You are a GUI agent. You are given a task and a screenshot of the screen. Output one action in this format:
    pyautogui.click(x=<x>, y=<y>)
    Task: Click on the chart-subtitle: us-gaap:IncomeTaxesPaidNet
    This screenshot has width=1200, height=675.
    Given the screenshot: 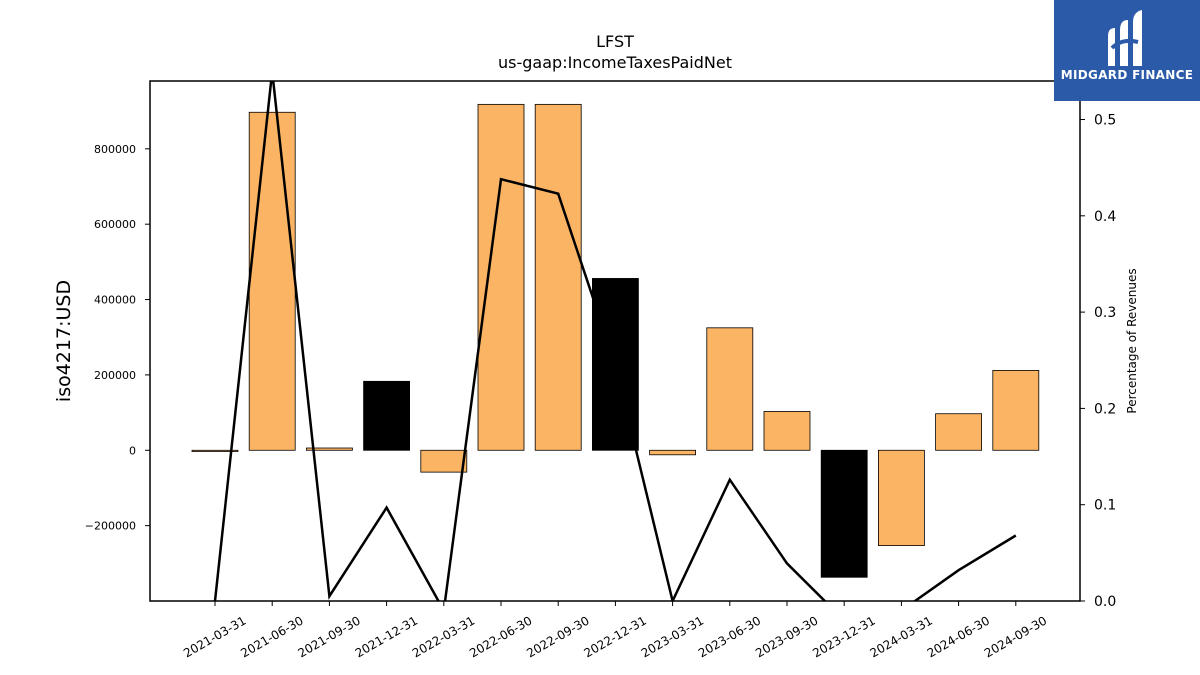 What is the action you would take?
    pyautogui.click(x=615, y=62)
    